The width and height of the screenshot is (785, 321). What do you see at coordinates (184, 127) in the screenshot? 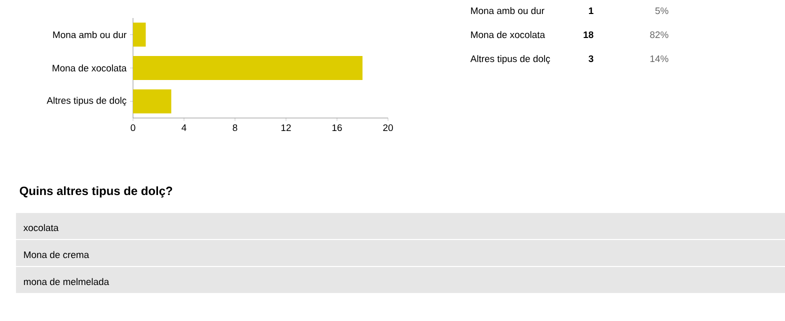
I see `x-tick-label: 4` at bounding box center [184, 127].